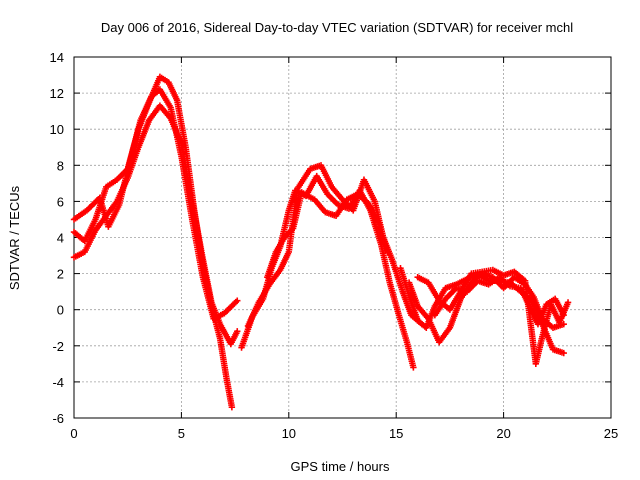 Image resolution: width=640 pixels, height=480 pixels. I want to click on x-tick-label: 25, so click(611, 433).